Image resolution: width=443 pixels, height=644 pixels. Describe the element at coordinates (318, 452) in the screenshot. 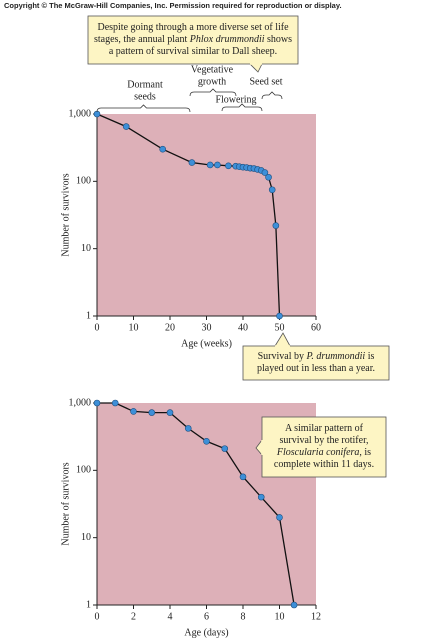

I see `callout-run: Floscularia conifera` at that location.